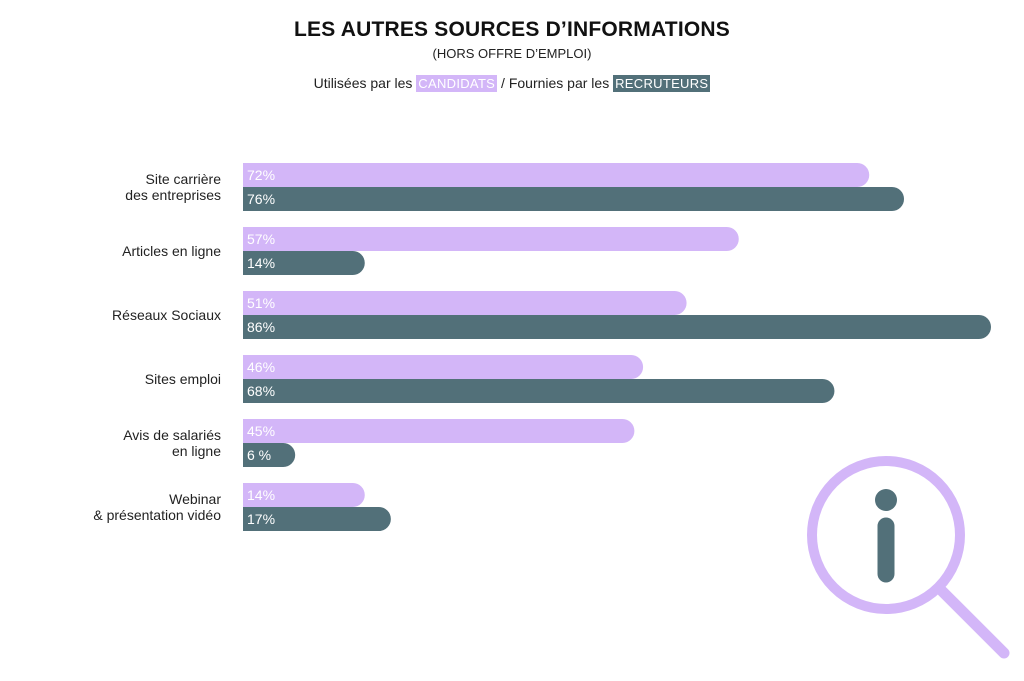 The image size is (1024, 681). I want to click on category-label: Site carrière des entreprises, so click(173, 187).